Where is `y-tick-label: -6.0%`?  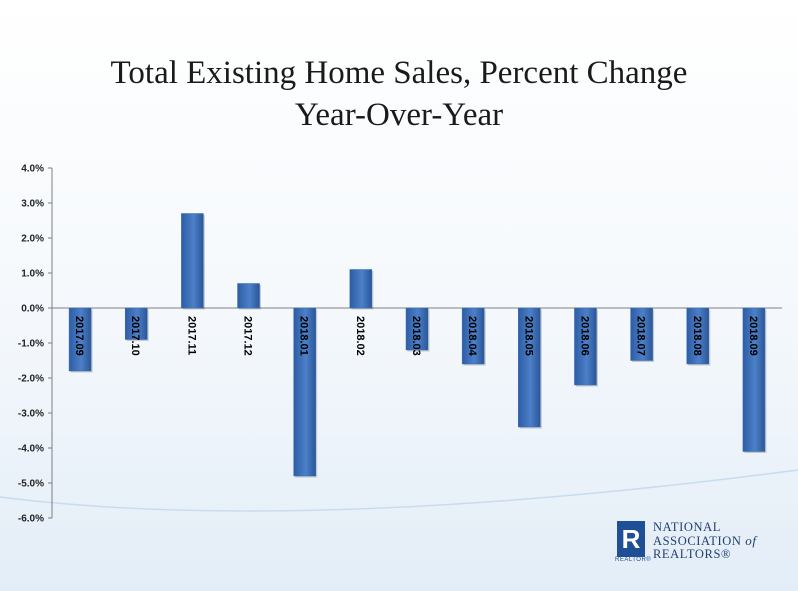
y-tick-label: -6.0% is located at coordinates (31, 519).